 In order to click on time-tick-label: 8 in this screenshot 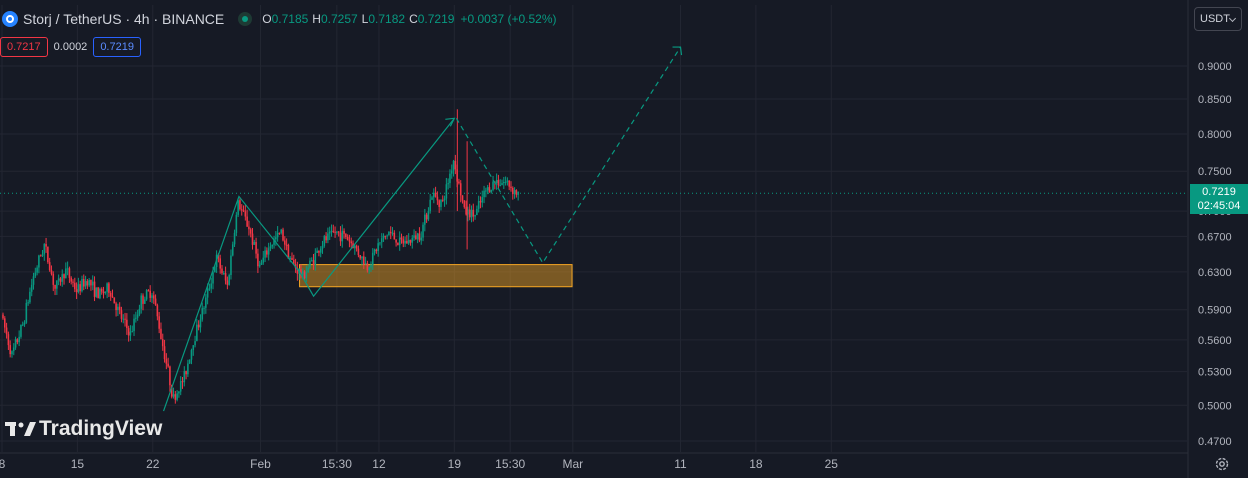, I will do `click(3, 464)`.